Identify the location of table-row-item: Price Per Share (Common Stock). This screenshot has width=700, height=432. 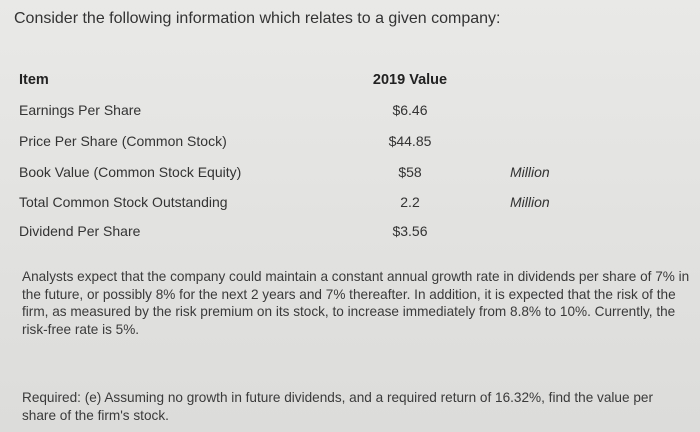
(123, 141).